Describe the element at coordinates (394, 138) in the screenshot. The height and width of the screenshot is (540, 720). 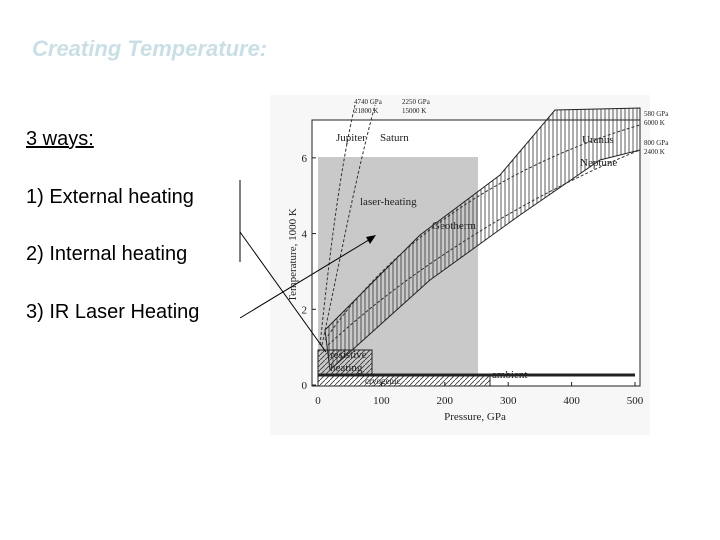
I see `fig-label: Saturn` at that location.